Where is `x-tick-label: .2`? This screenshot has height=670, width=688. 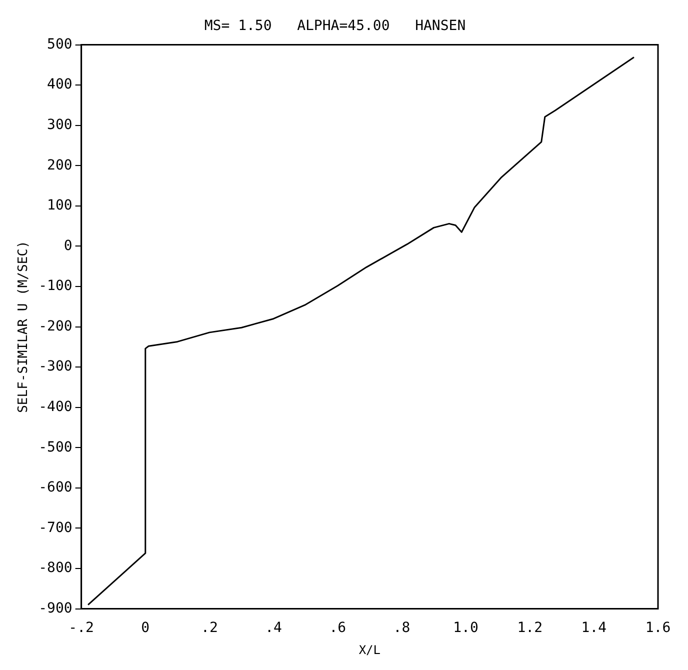
x-tick-label: .2 is located at coordinates (209, 628).